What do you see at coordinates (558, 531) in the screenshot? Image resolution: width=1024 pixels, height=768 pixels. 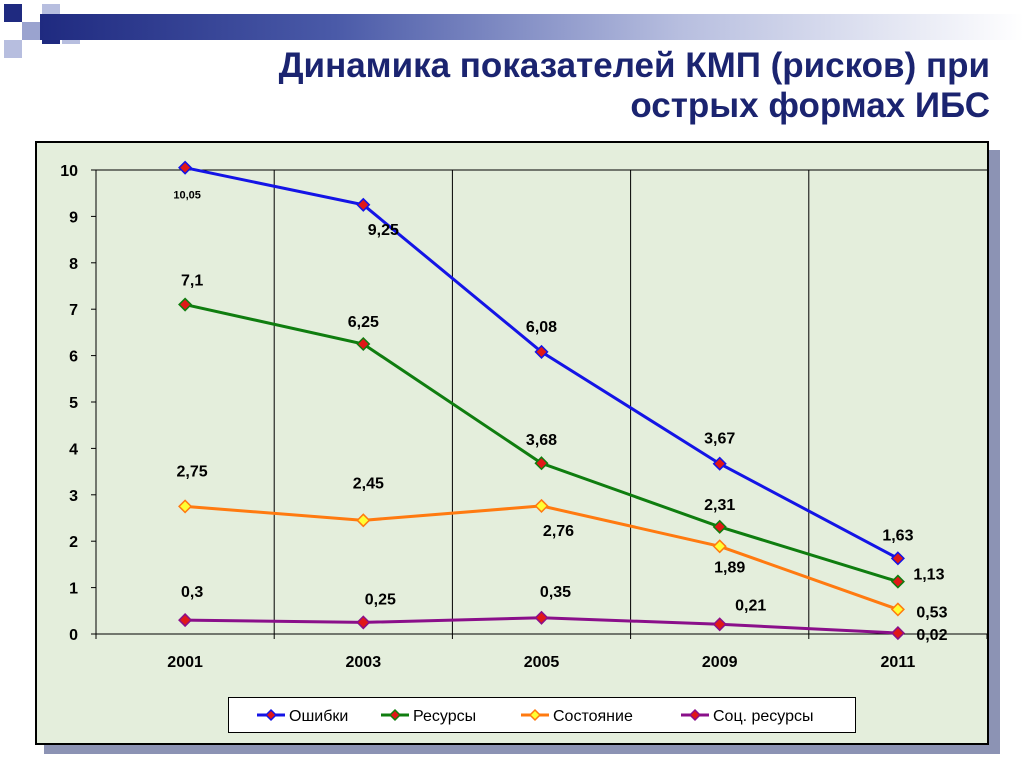 I see `data-label: 2,76` at bounding box center [558, 531].